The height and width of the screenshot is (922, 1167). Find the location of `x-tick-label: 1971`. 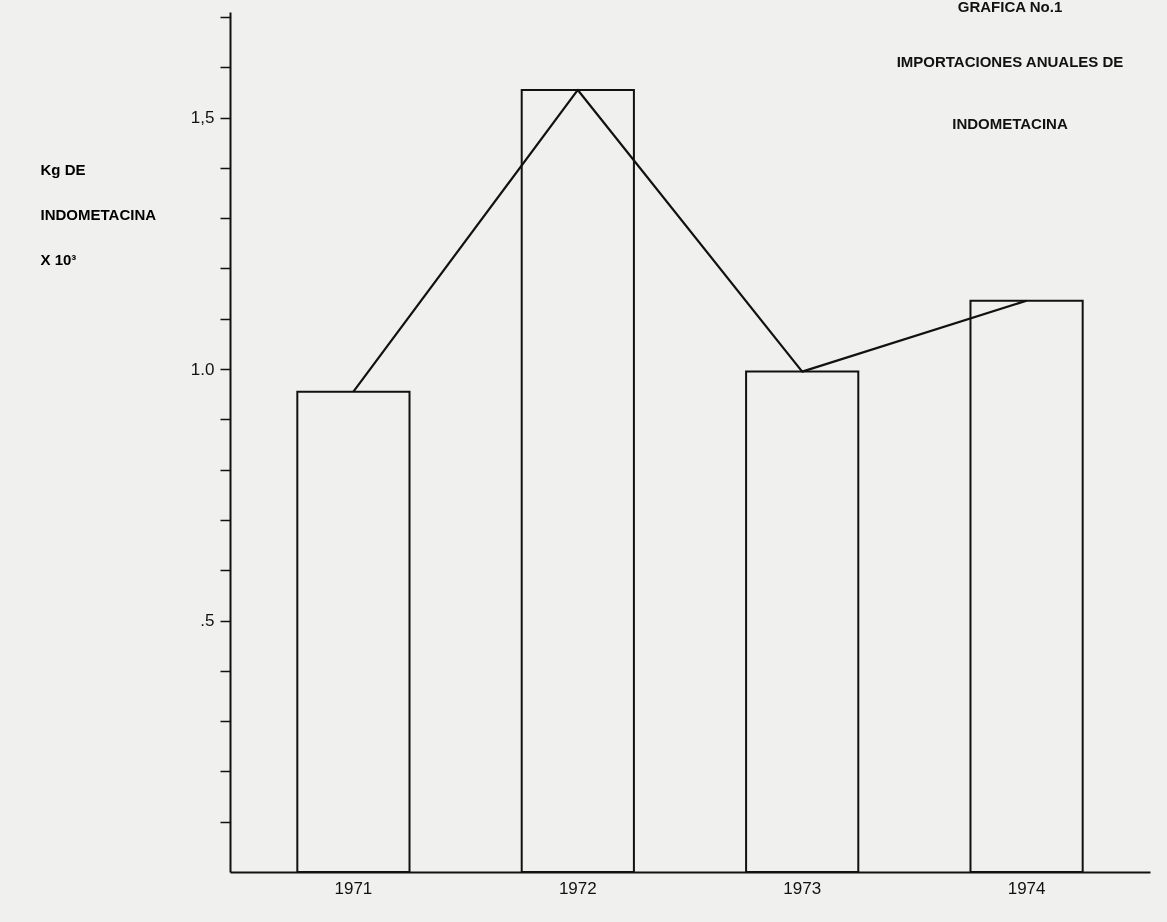

x-tick-label: 1971 is located at coordinates (353, 888).